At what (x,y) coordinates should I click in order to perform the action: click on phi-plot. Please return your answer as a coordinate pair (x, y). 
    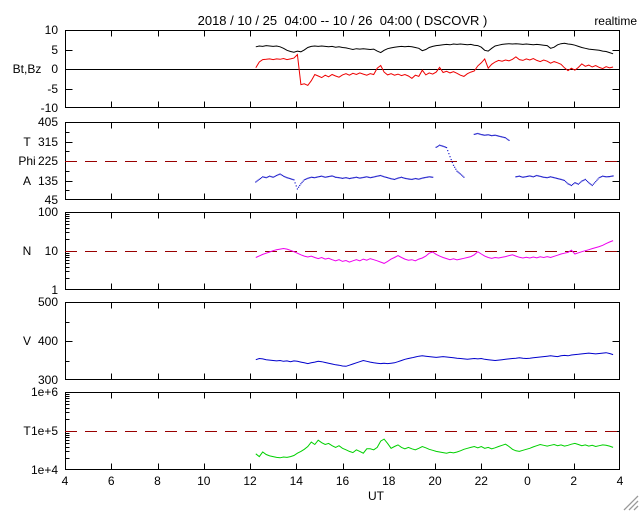
    Looking at the image, I should click on (342, 161).